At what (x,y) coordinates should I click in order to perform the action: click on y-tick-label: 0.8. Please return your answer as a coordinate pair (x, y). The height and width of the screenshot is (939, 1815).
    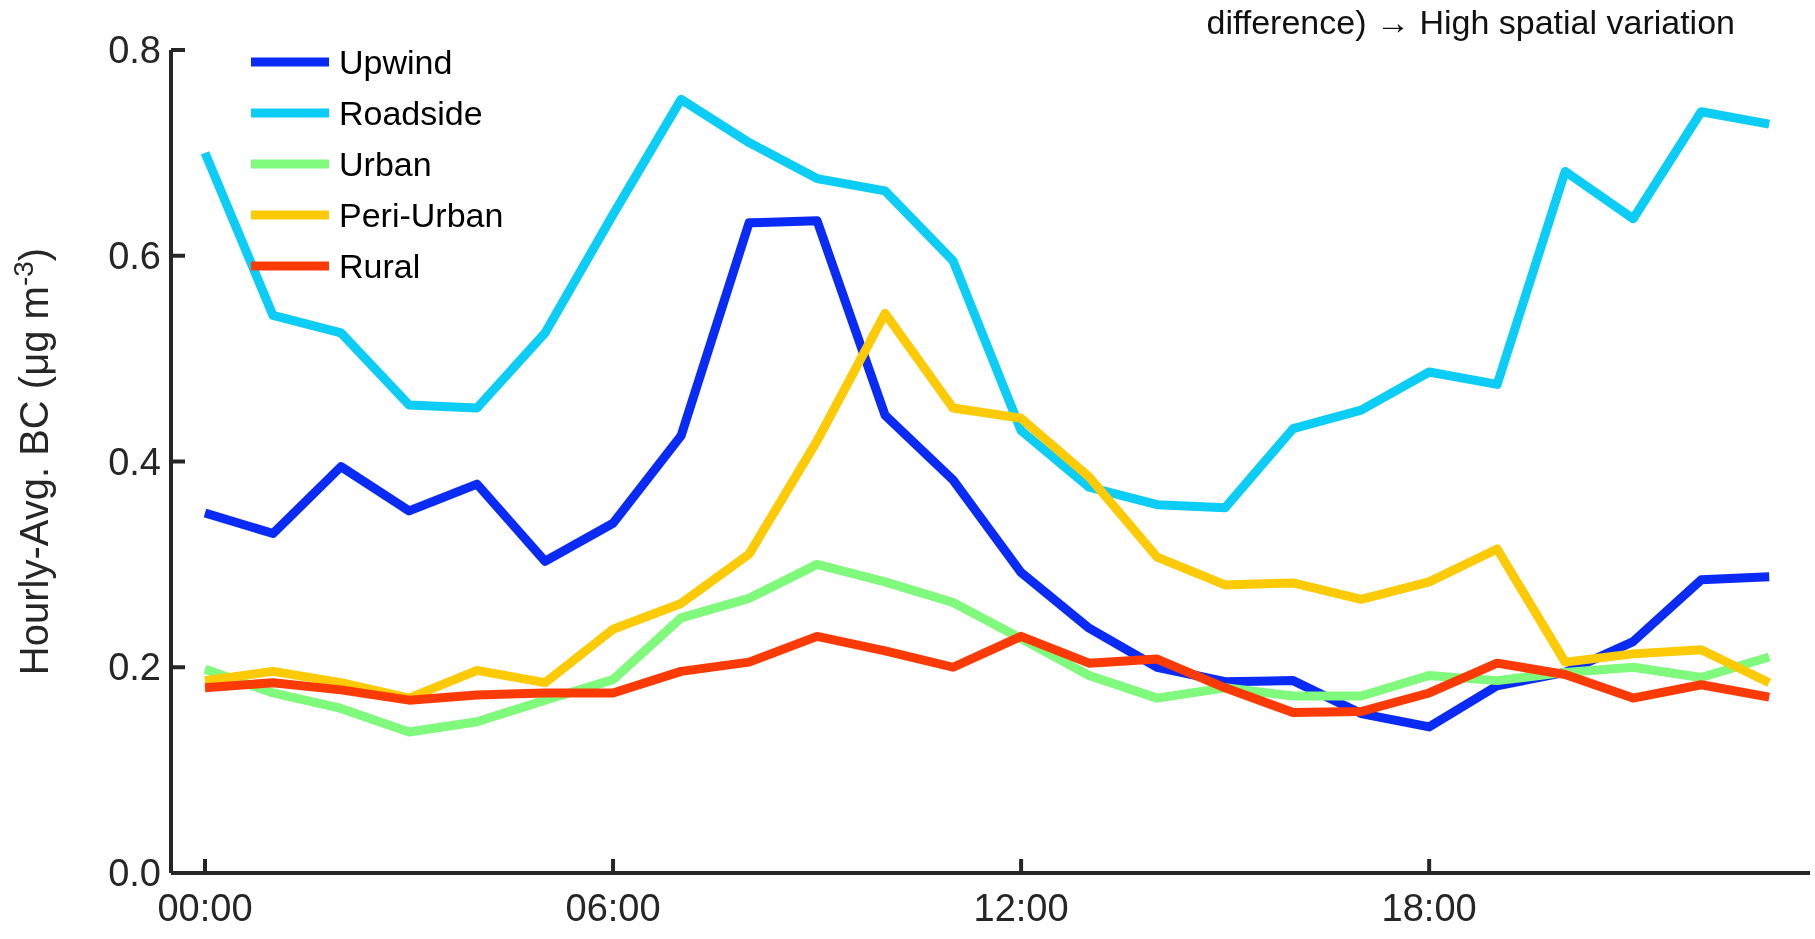
    Looking at the image, I should click on (134, 50).